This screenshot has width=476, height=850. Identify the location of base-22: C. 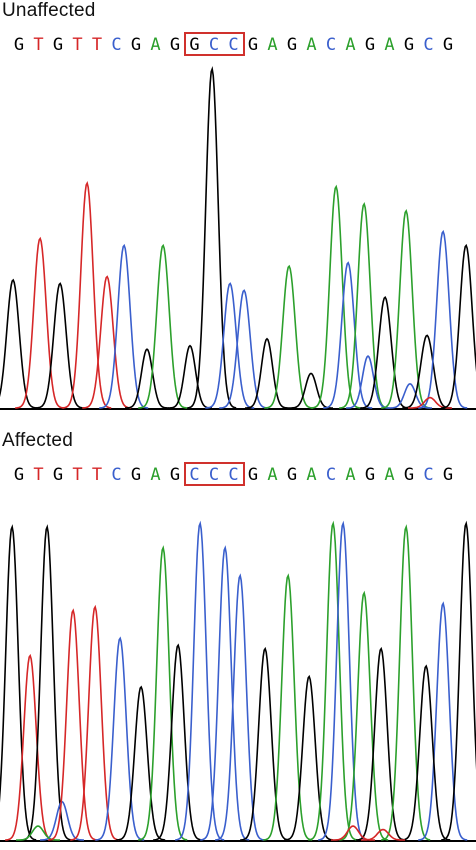
(428, 45).